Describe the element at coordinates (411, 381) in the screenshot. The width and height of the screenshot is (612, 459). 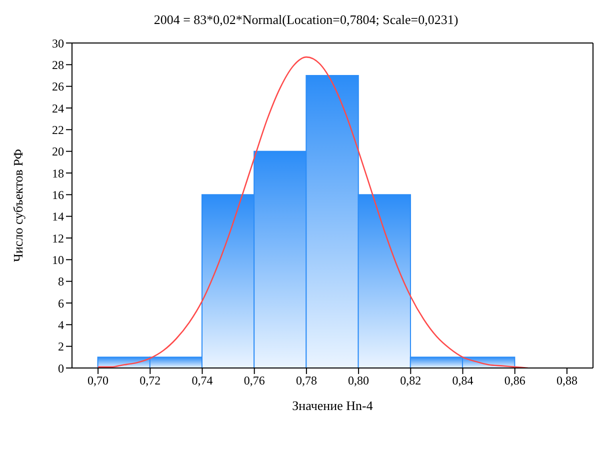
I see `x-tick-label: 0,82` at that location.